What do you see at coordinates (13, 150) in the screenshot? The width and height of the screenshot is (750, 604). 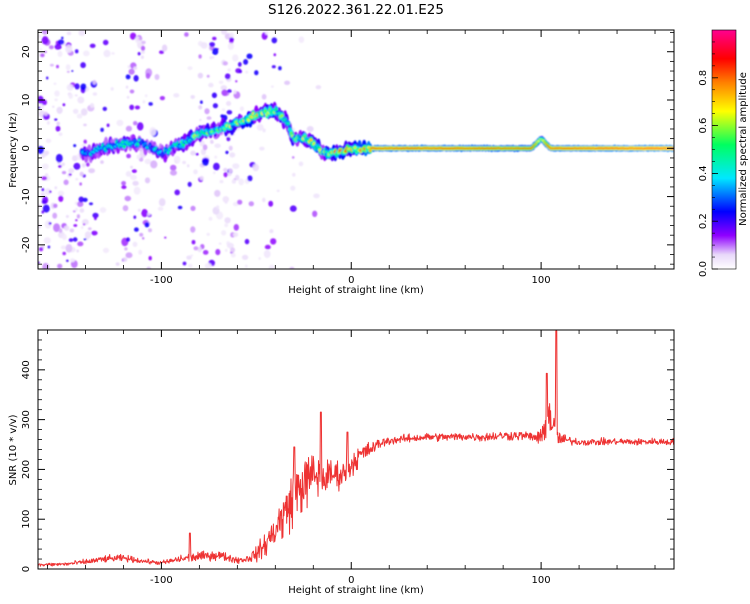 I see `spectrogram-y-axis-label: Frequency (Hz)` at bounding box center [13, 150].